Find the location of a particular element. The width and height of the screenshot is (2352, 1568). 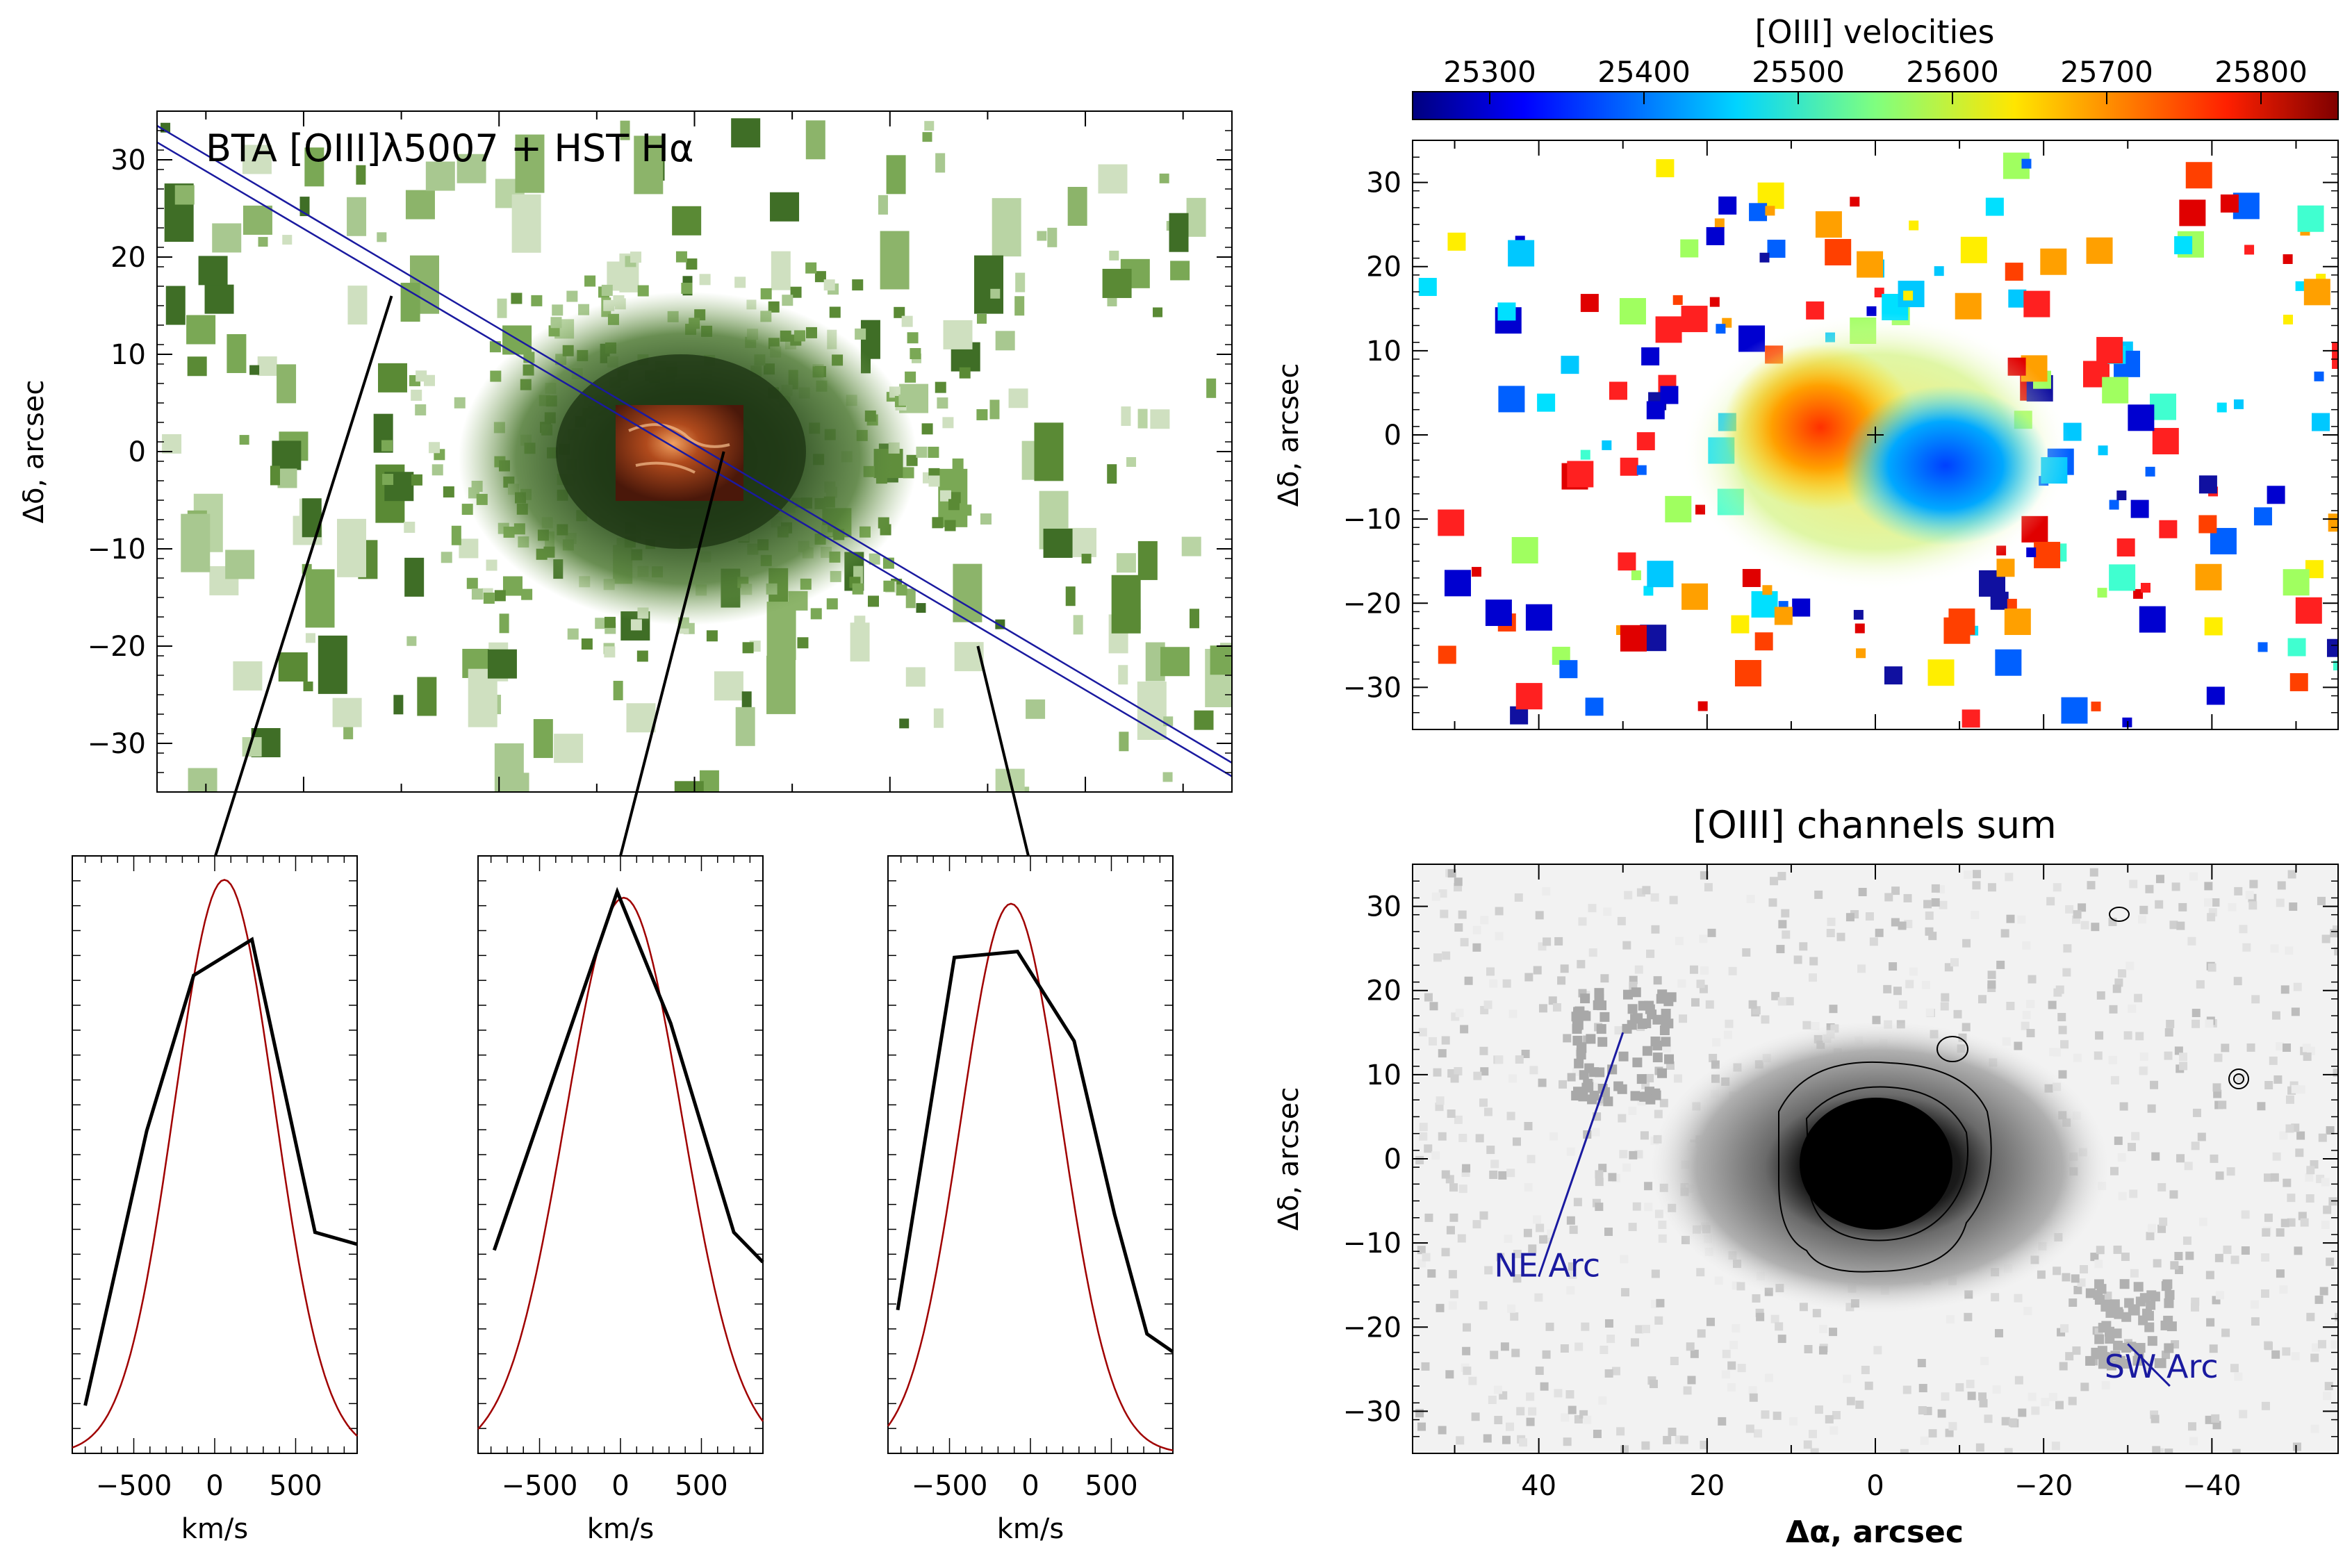

profile-frame is located at coordinates (621, 1154).